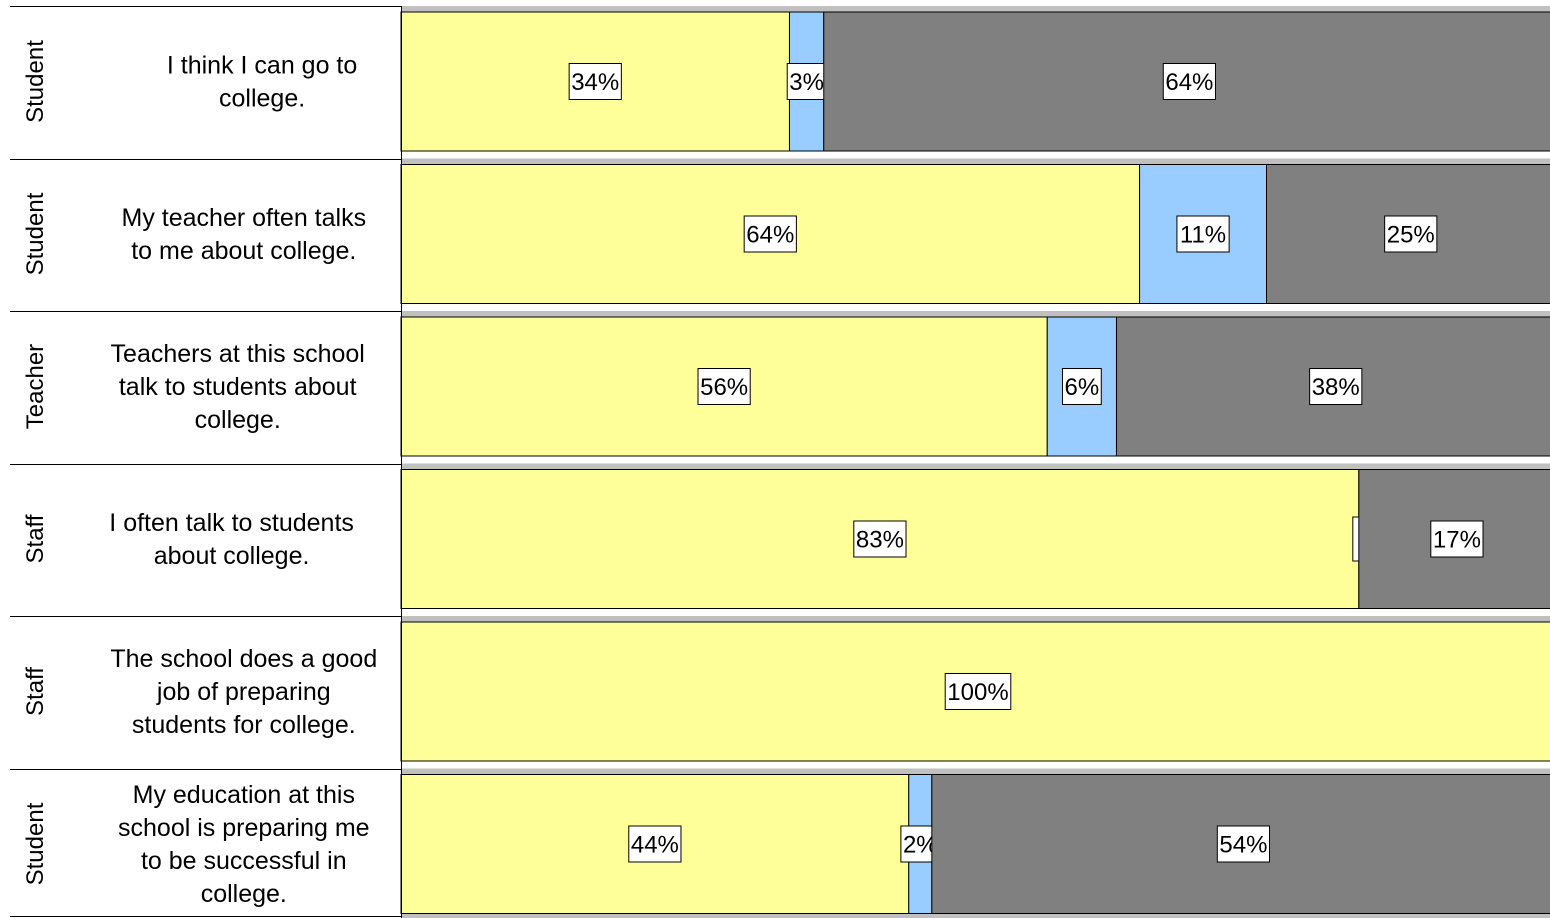 Image resolution: width=1550 pixels, height=918 pixels. I want to click on data-label: 3%, so click(806, 82).